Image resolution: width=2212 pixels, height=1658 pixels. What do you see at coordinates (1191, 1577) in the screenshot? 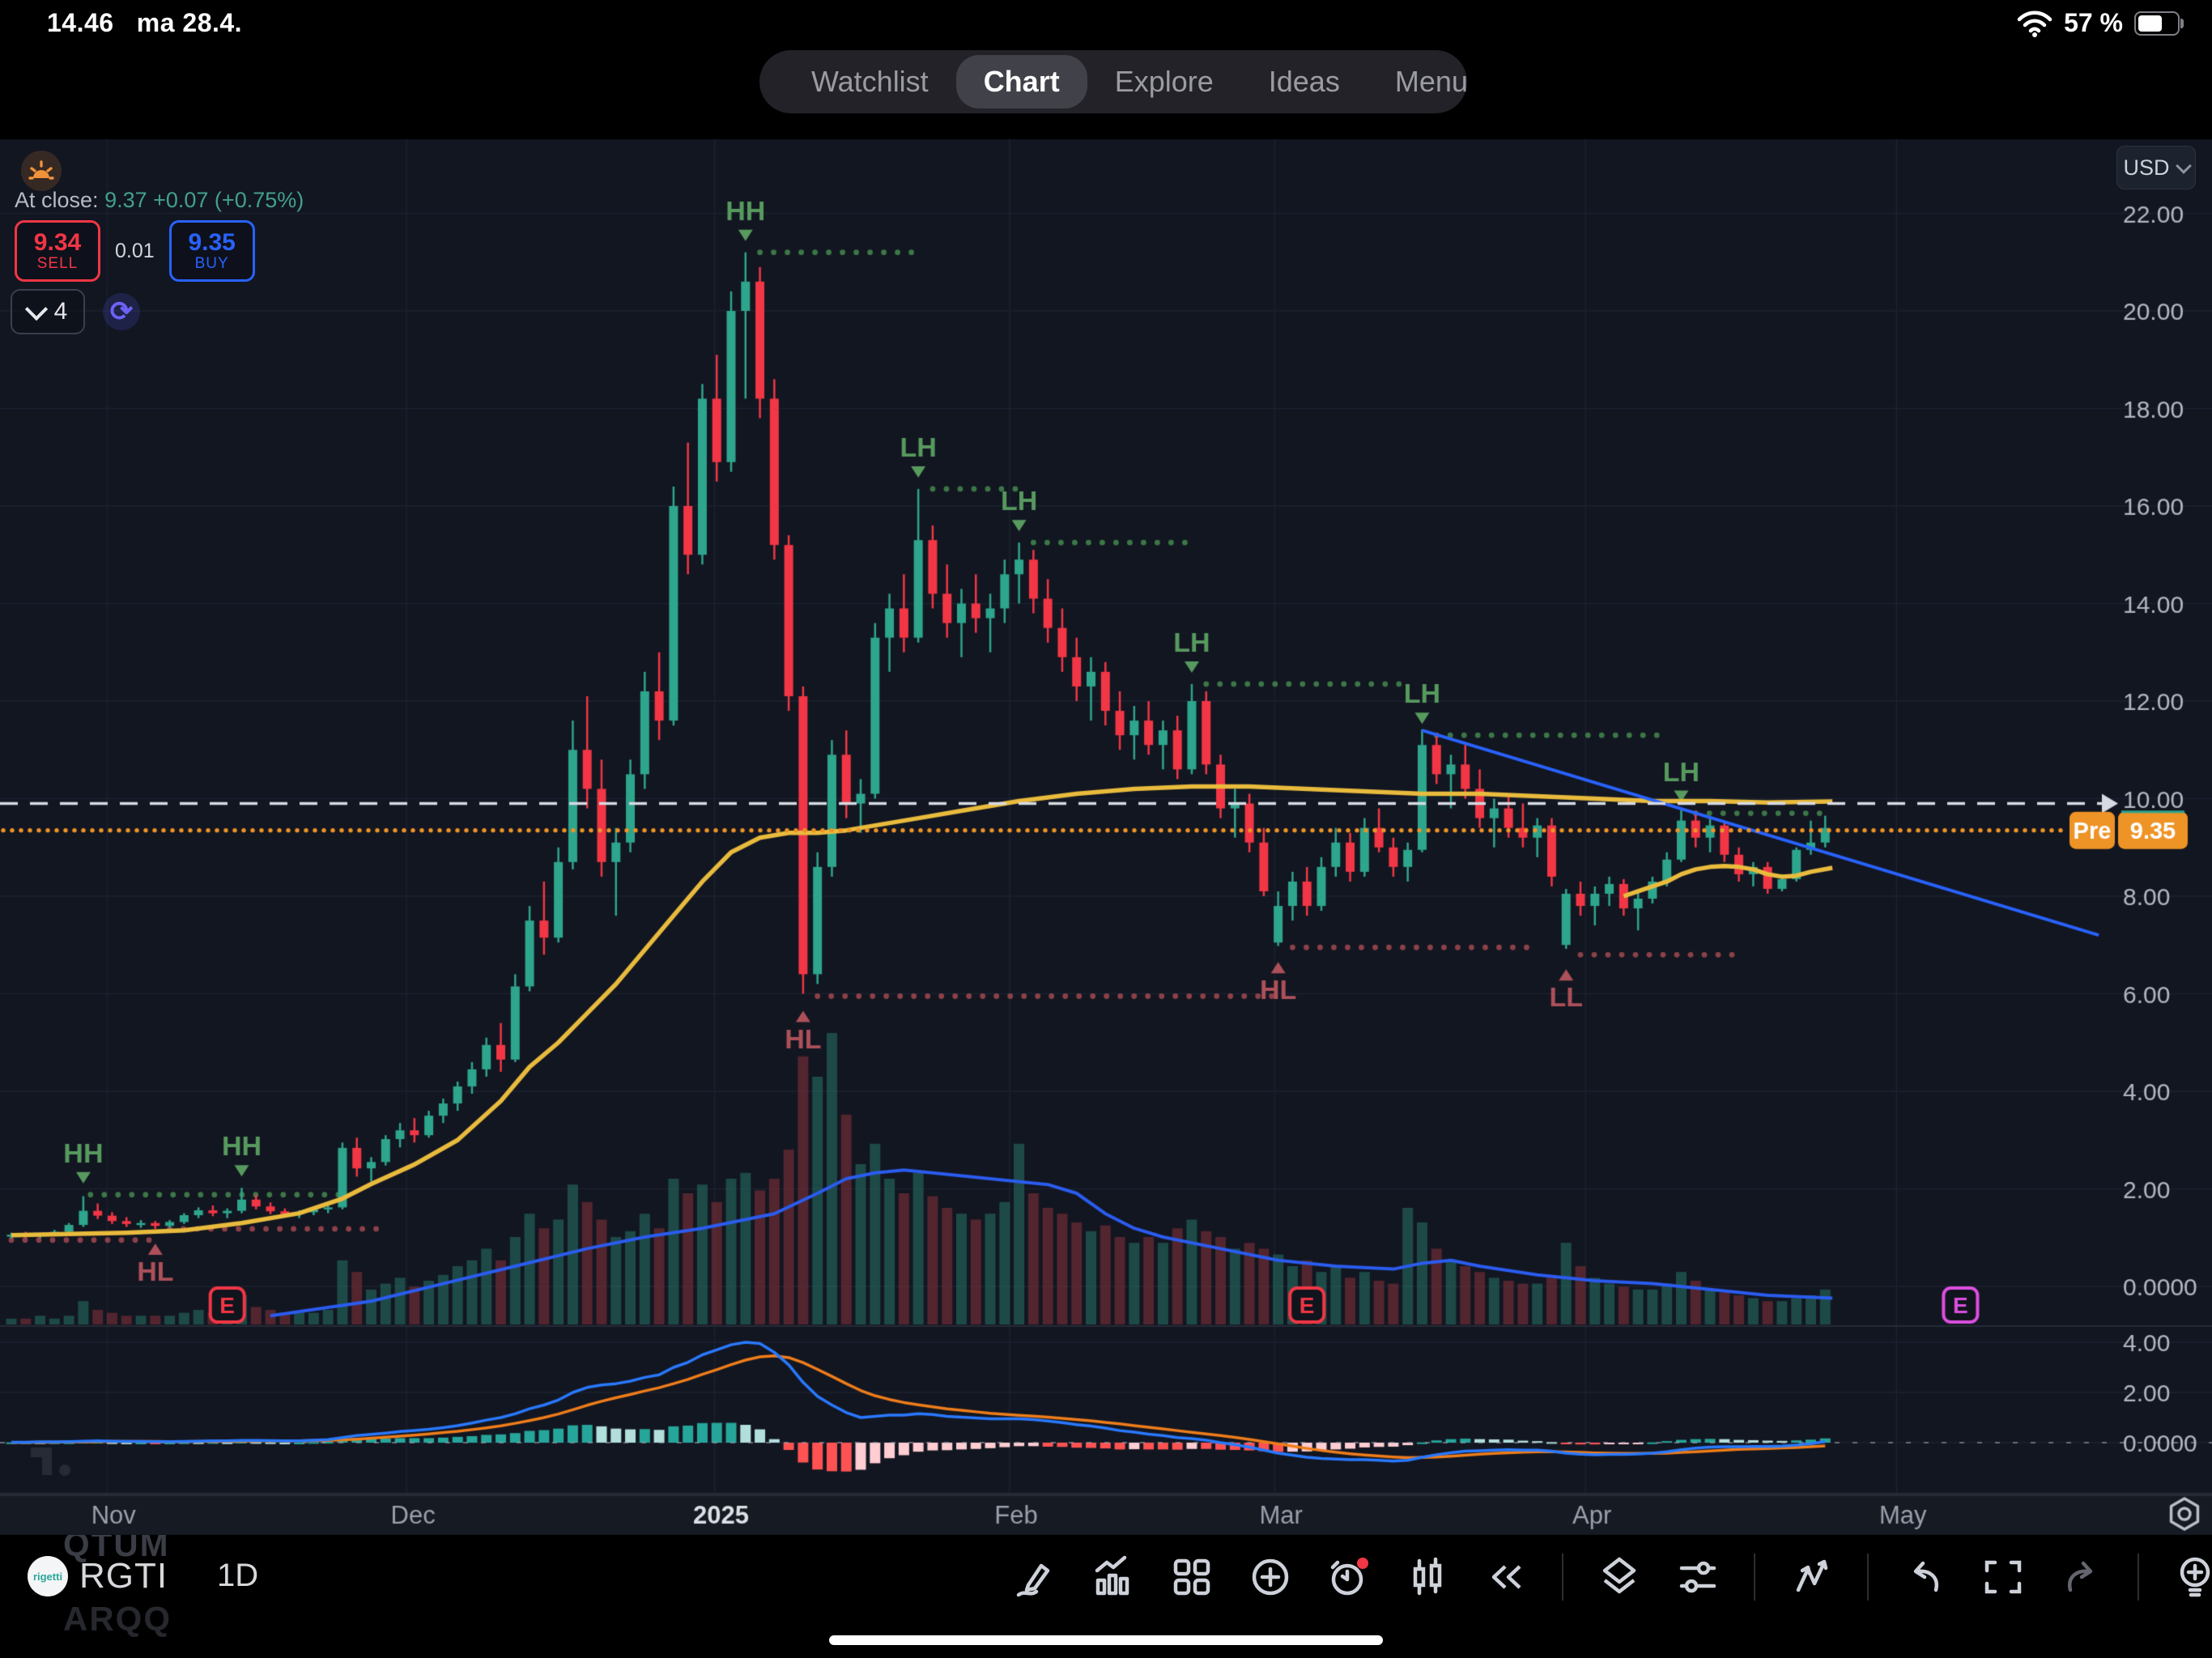
I see `layout-grid-icon` at bounding box center [1191, 1577].